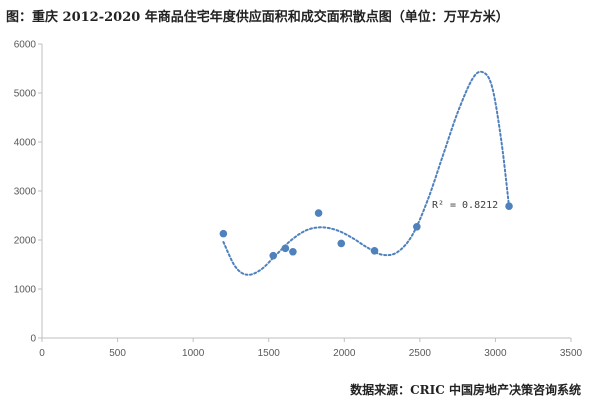  What do you see at coordinates (495, 353) in the screenshot?
I see `x-tick-label: 3000` at bounding box center [495, 353].